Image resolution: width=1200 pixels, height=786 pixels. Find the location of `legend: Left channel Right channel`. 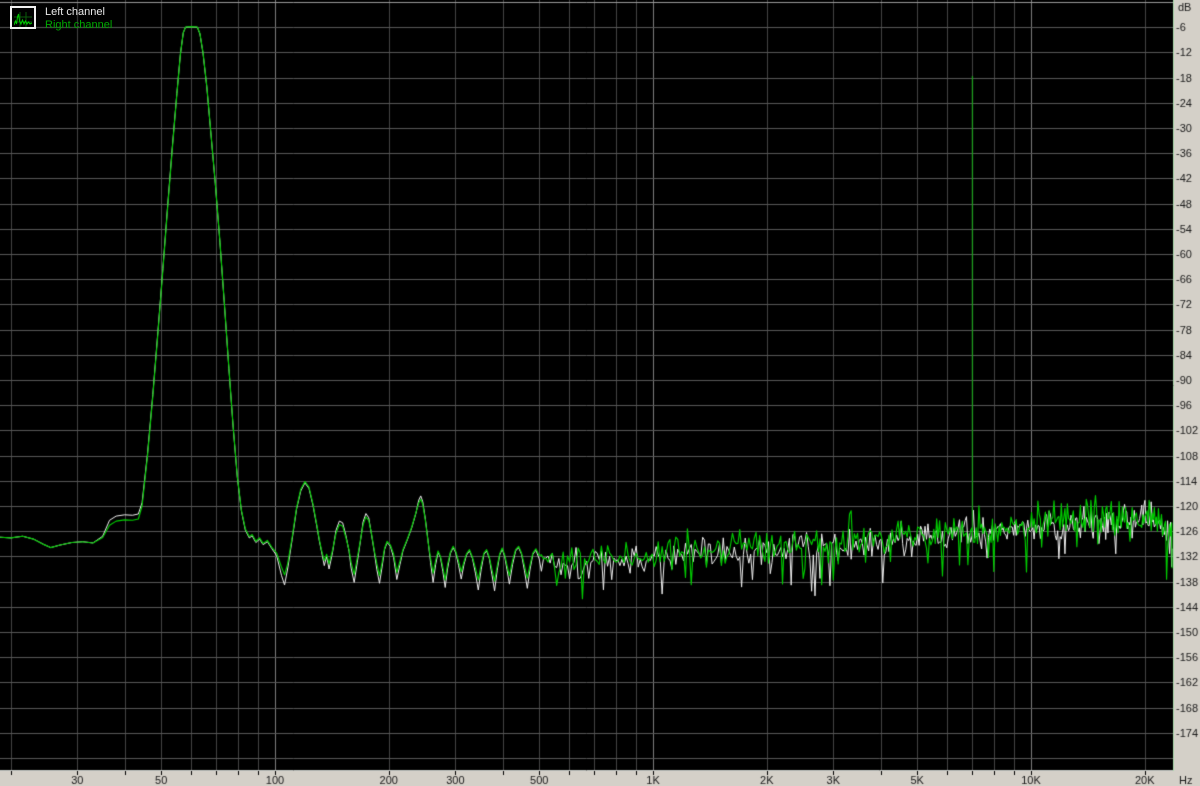

legend: Left channel Right channel is located at coordinates (61, 19).